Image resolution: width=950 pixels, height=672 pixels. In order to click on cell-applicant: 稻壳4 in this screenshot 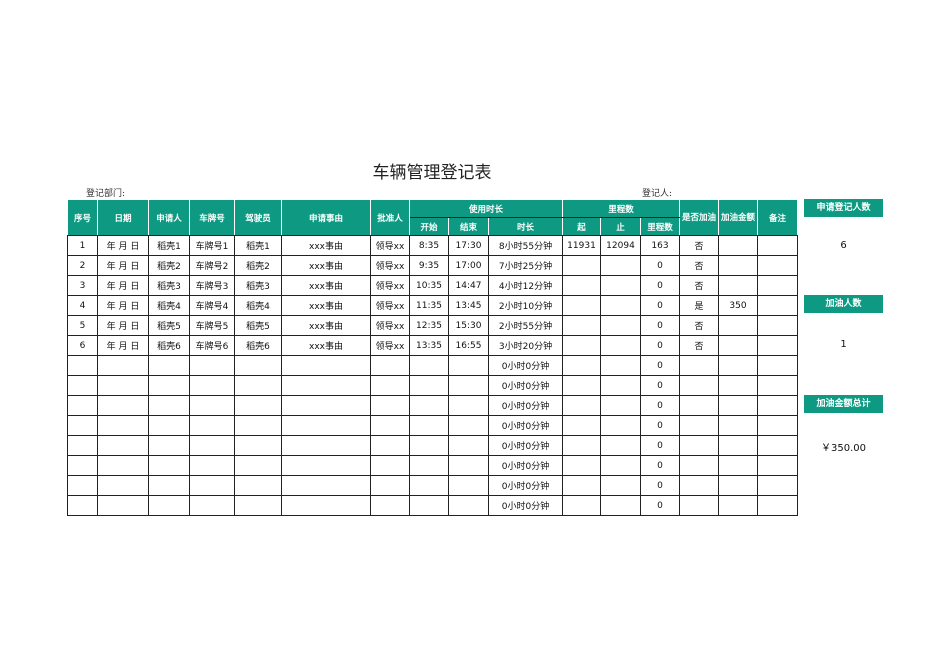, I will do `click(169, 305)`.